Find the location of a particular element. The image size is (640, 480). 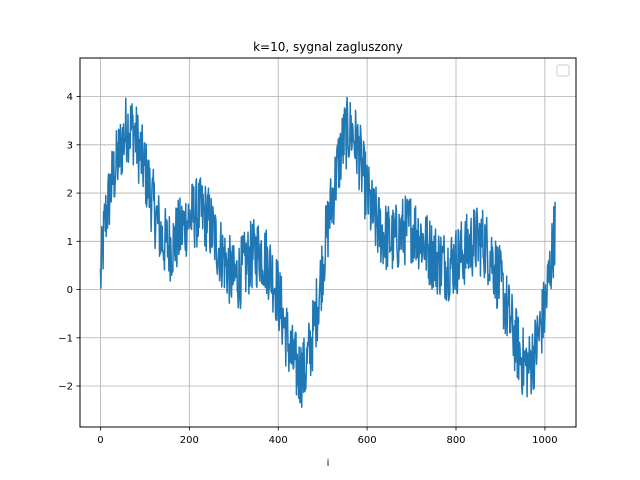

y-tick-label: −1 is located at coordinates (65, 338).